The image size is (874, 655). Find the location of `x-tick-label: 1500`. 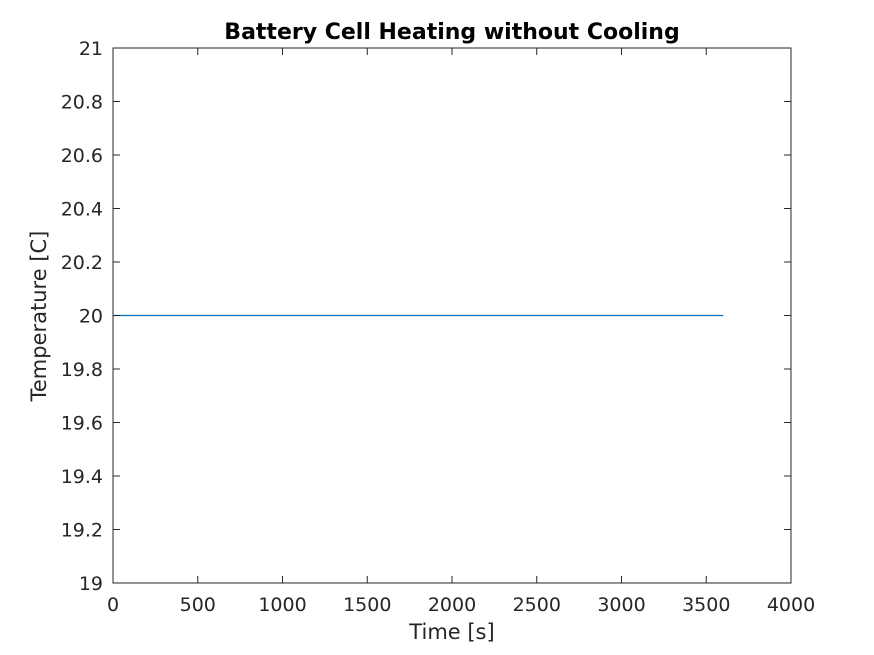

x-tick-label: 1500 is located at coordinates (367, 605).